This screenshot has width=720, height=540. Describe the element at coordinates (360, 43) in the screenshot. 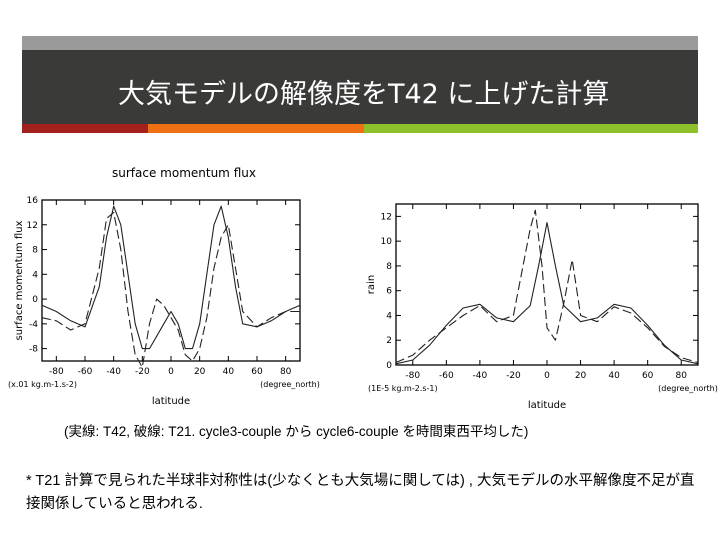

I see `top-gray-bar` at that location.